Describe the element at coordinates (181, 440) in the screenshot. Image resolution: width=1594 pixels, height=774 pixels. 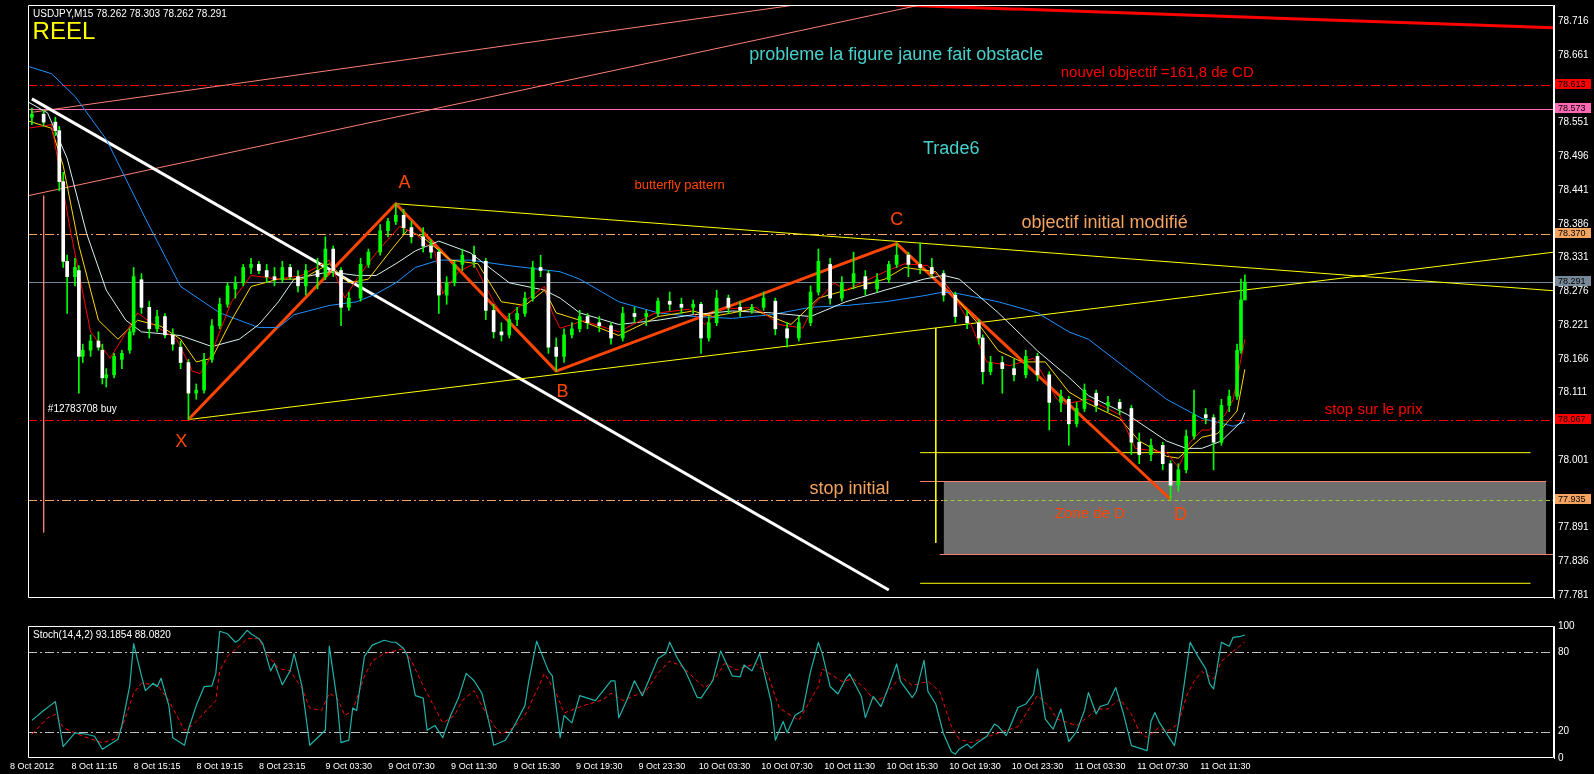
I see `annotation: X` at that location.